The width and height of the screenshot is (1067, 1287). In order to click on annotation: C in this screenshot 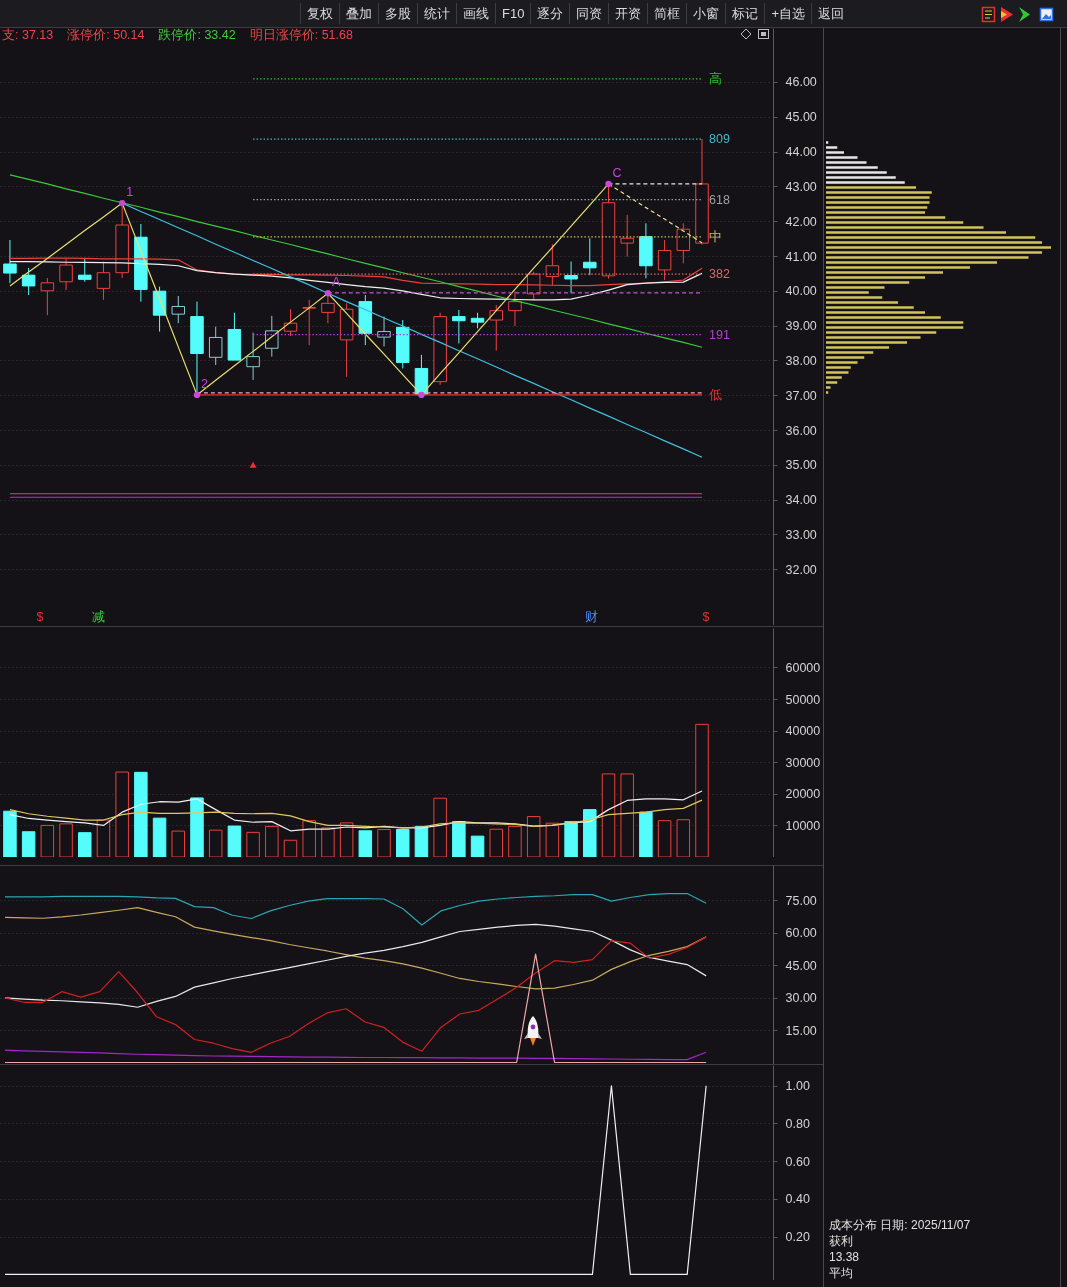, I will do `click(617, 172)`.